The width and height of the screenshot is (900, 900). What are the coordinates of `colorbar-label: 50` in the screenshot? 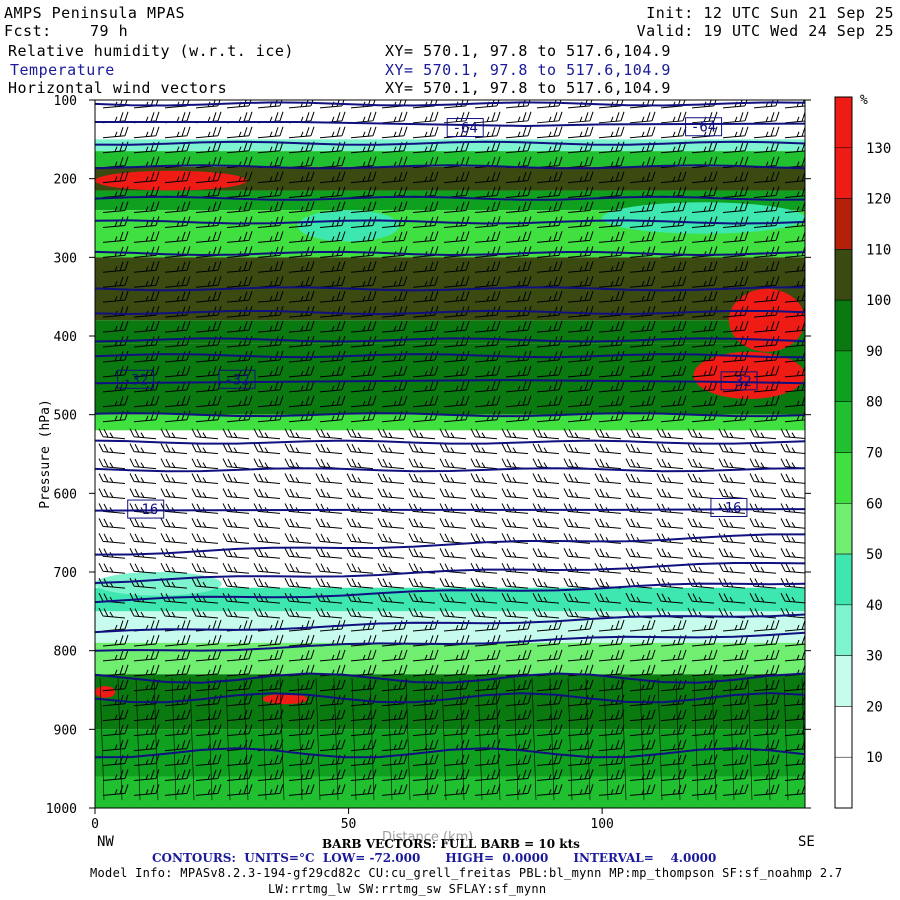 It's located at (874, 555).